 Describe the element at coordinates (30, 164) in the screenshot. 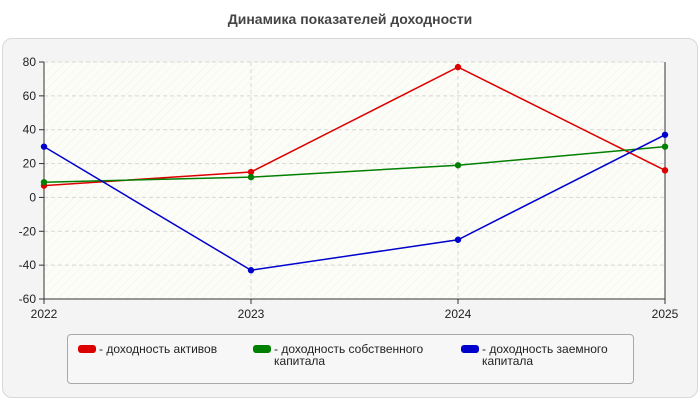

I see `y-tick-label: 20` at that location.